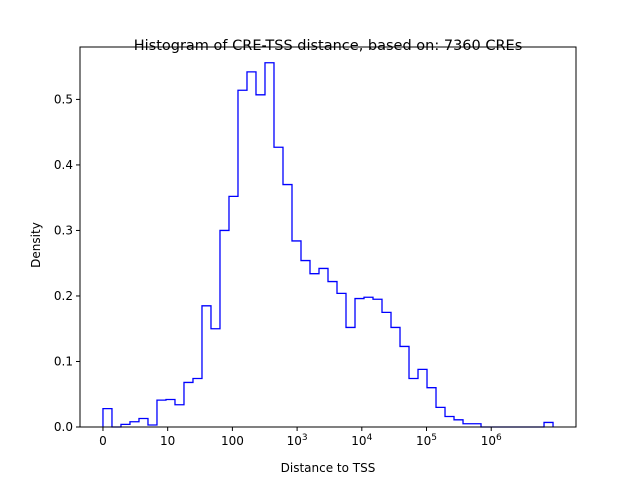  What do you see at coordinates (63, 296) in the screenshot?
I see `y-tick-label: 0.2` at bounding box center [63, 296].